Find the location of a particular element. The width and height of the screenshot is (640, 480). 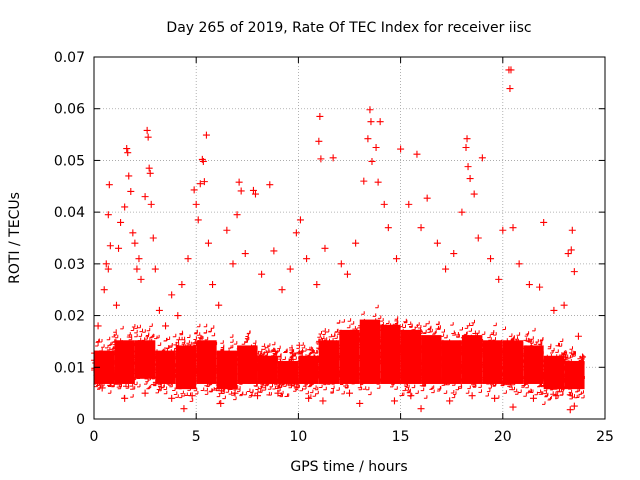

y-tick-label: 0.05 is located at coordinates (69, 161).